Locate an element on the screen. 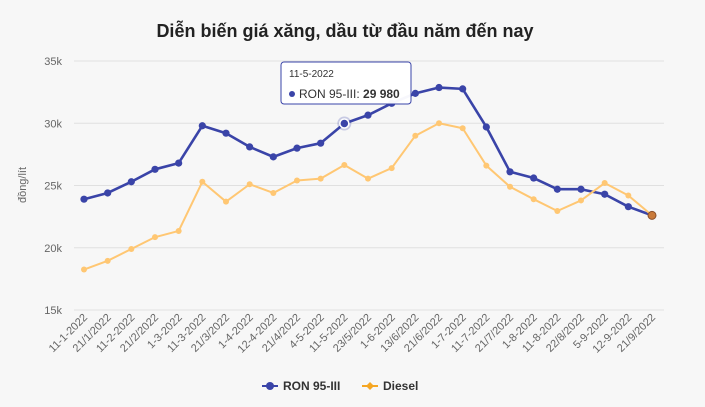 This screenshot has width=705, height=407. y-tick-label: 25k is located at coordinates (53, 187).